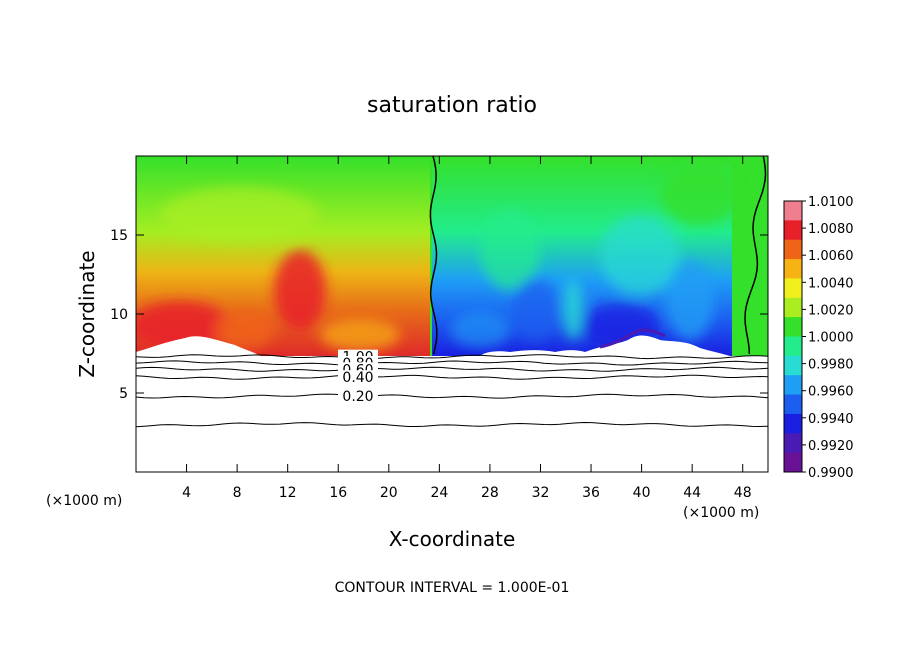 This screenshot has height=654, width=904. I want to click on x-tick-label: 28, so click(490, 493).